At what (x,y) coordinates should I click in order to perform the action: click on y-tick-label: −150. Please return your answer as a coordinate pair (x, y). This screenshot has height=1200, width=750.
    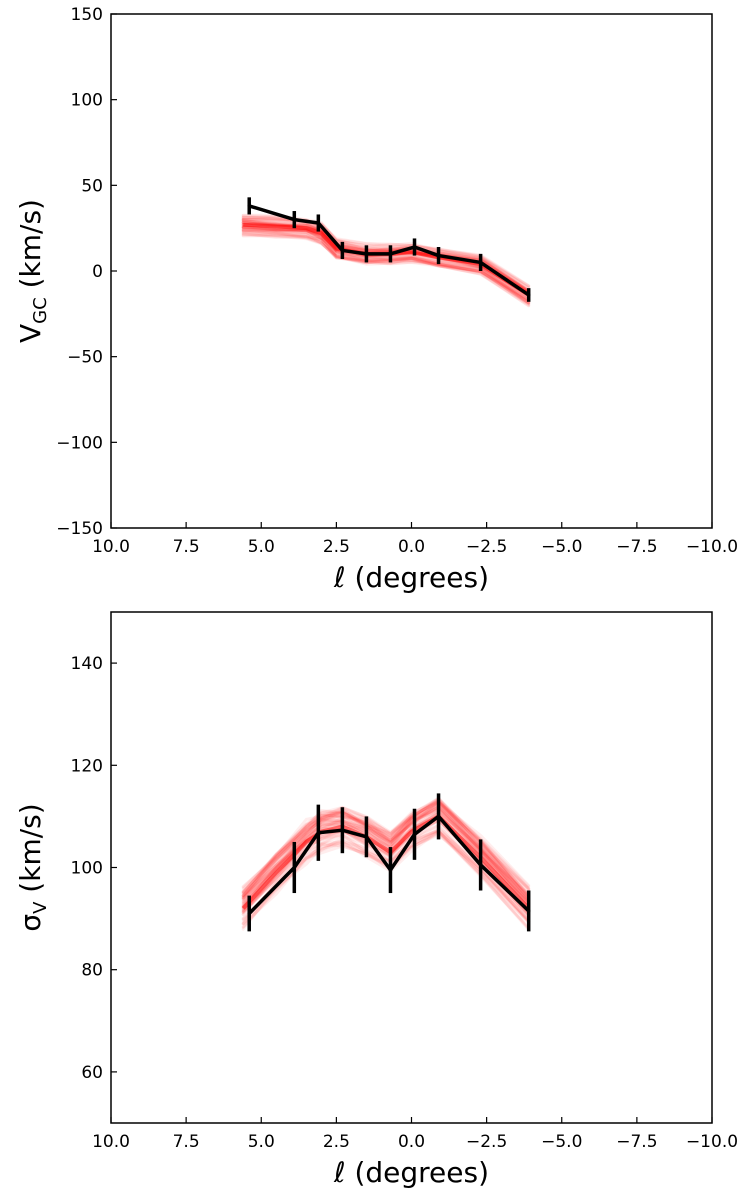
    Looking at the image, I should click on (79, 529).